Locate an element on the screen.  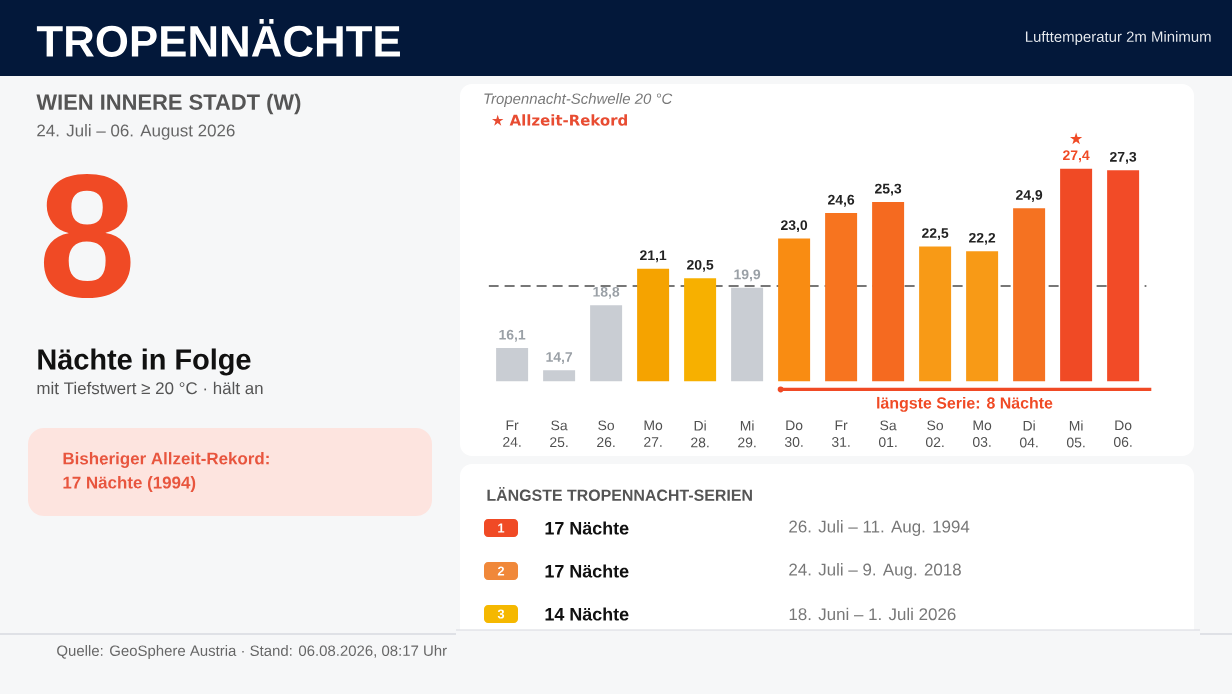
text: 24. Juli – 9. Aug. 2018 is located at coordinates (875, 571).